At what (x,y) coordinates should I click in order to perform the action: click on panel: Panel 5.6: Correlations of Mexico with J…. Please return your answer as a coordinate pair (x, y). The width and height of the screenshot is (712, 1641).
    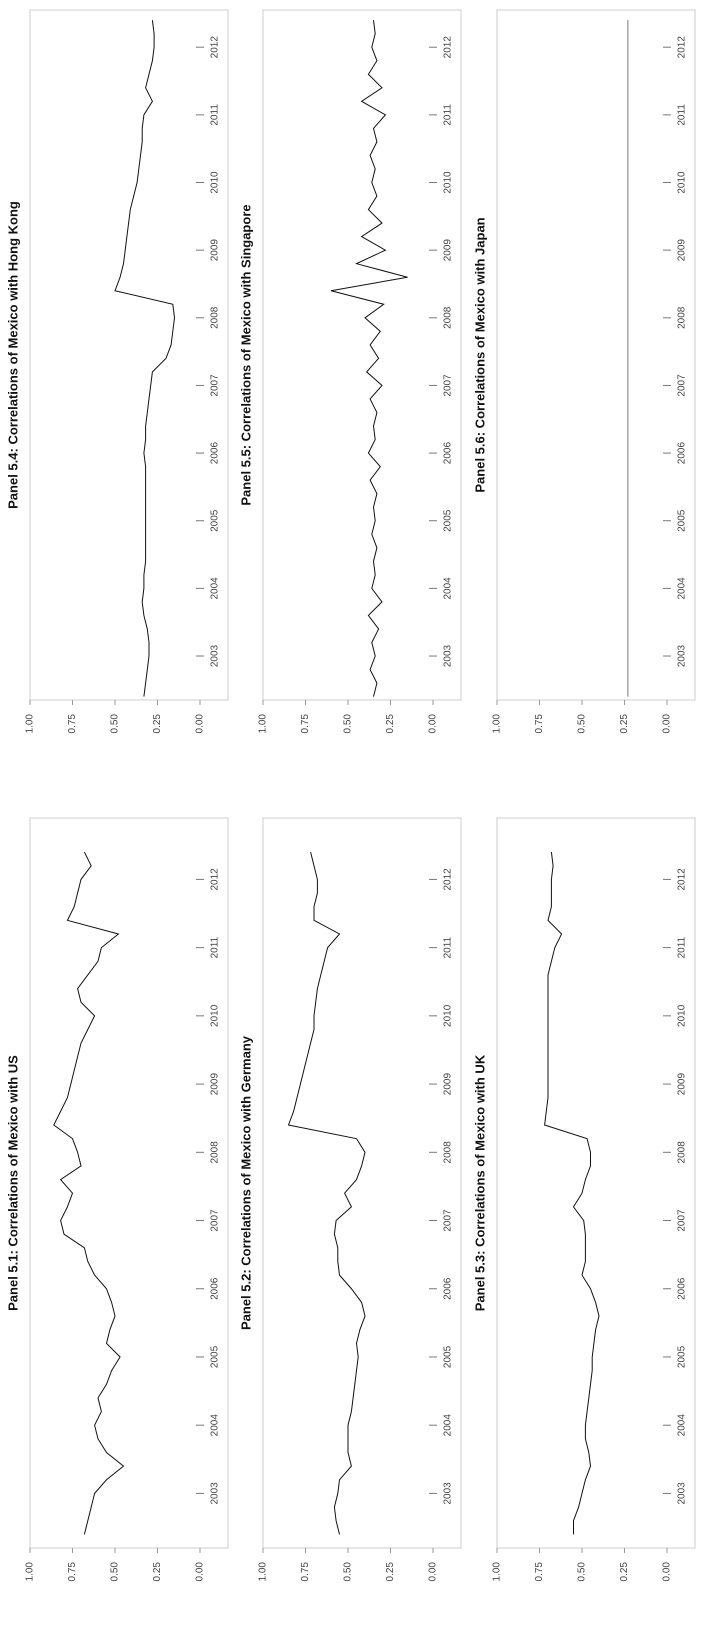
    Looking at the image, I should click on (584, 371).